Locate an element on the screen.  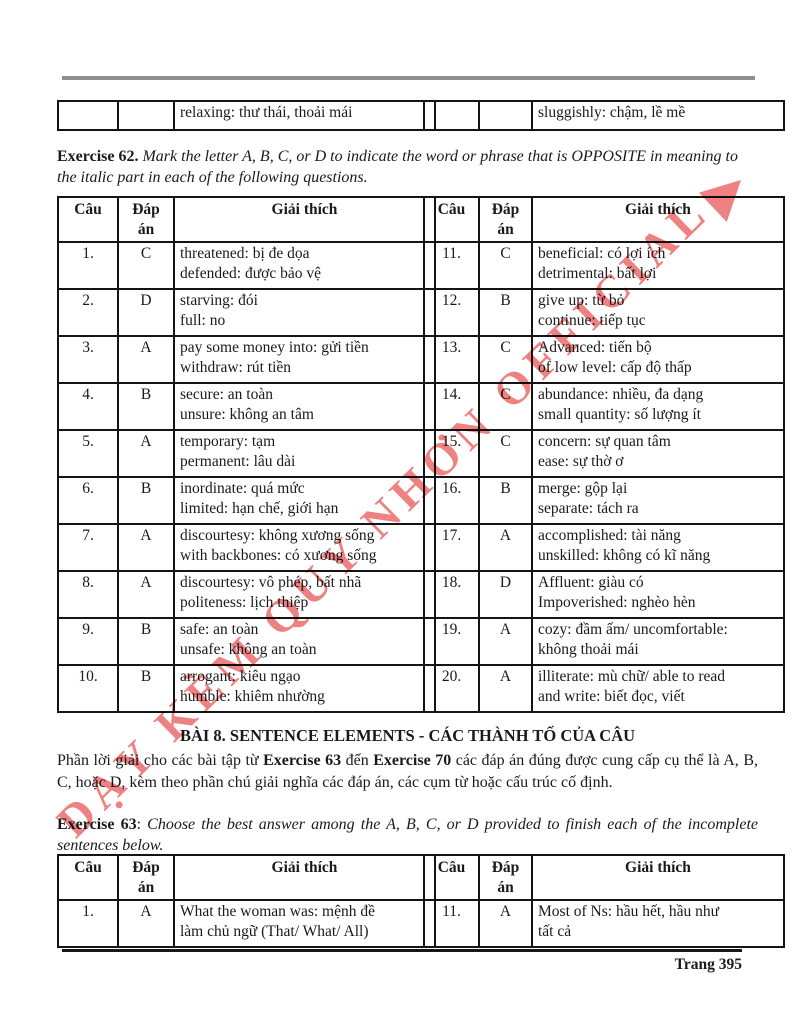
explanation-cell: merge: gộp lại separate: tách ra is located at coordinates (658, 500).